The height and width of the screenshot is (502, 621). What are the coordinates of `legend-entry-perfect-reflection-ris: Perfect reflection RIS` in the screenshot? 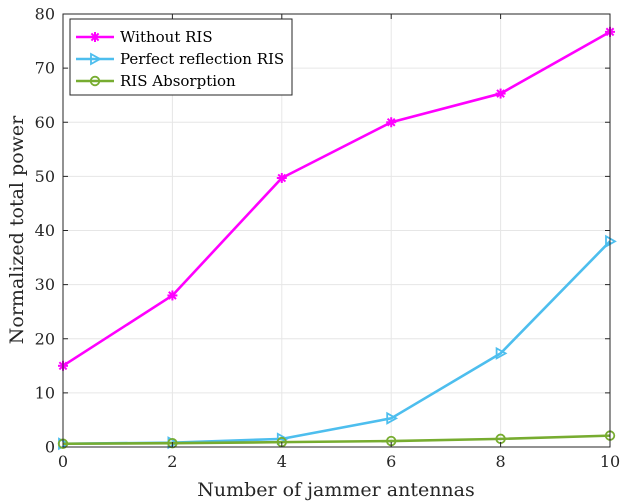 It's located at (180, 59).